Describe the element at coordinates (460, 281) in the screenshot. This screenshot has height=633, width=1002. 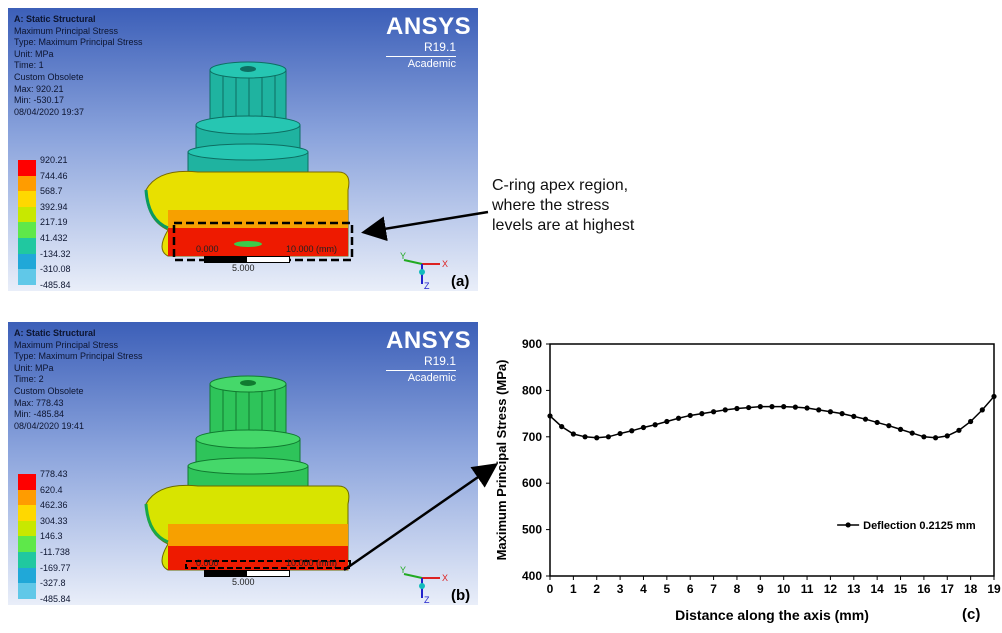
I see `panel-label-a: (a)` at that location.